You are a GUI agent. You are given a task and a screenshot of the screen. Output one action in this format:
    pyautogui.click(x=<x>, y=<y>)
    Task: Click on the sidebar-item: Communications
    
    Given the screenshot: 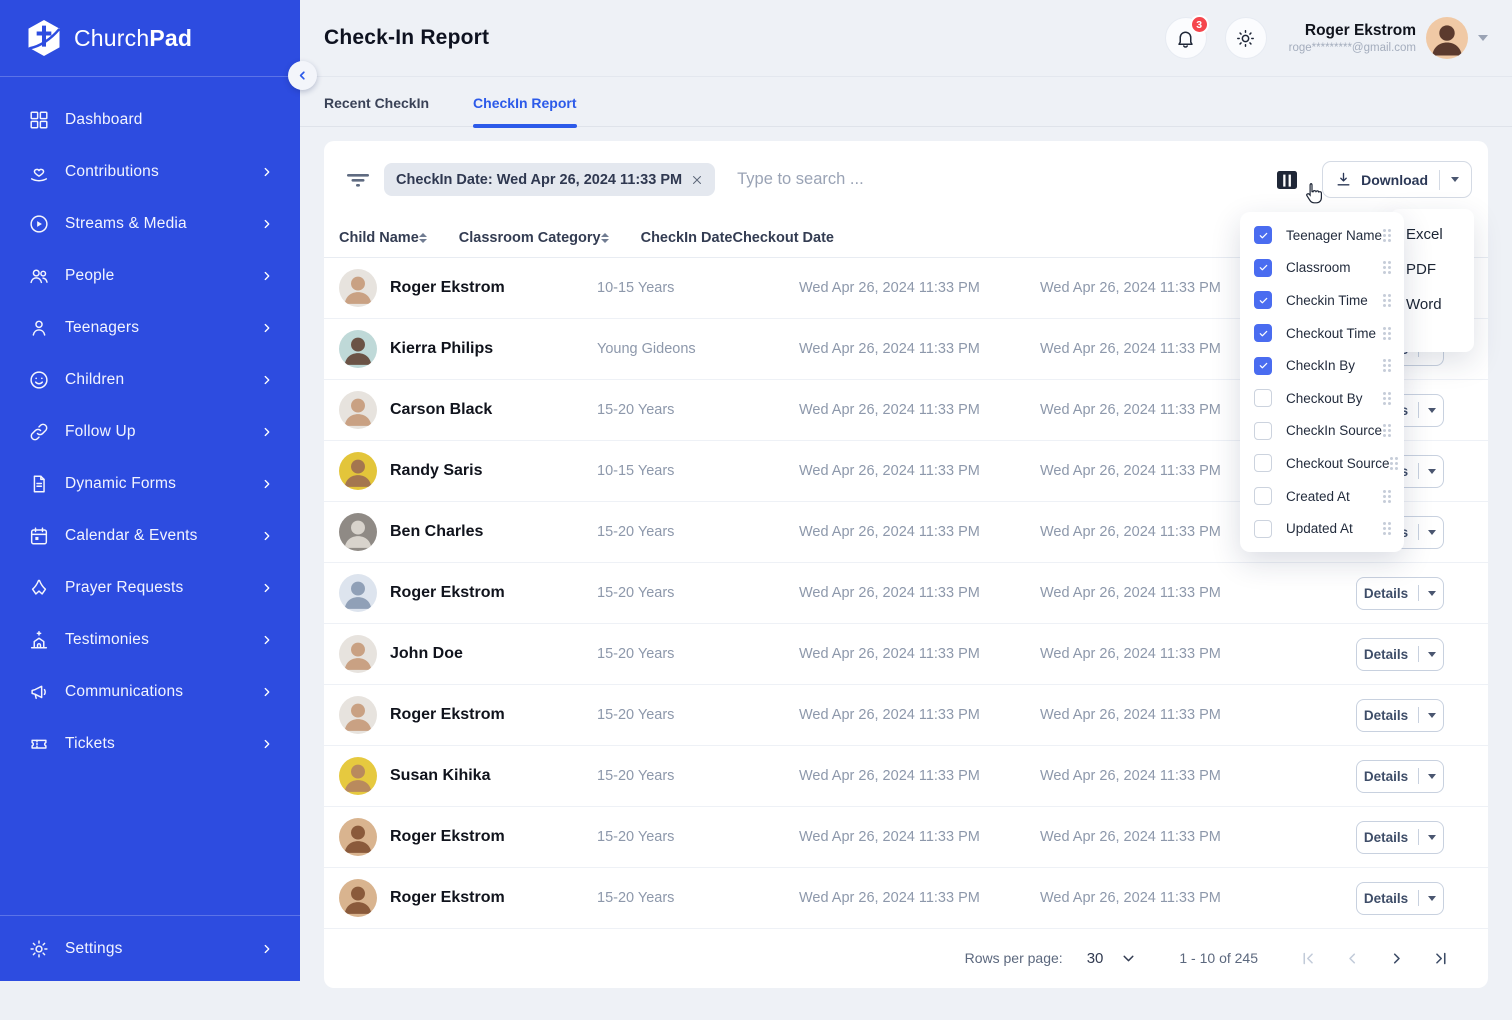 What is the action you would take?
    pyautogui.click(x=150, y=692)
    